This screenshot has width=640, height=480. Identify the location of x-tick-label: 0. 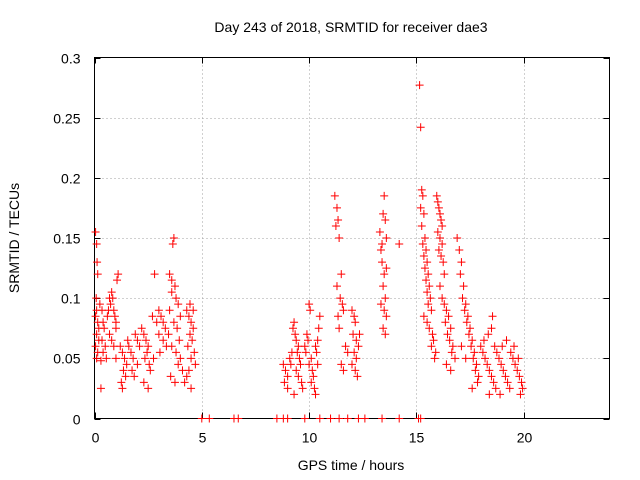
(96, 438).